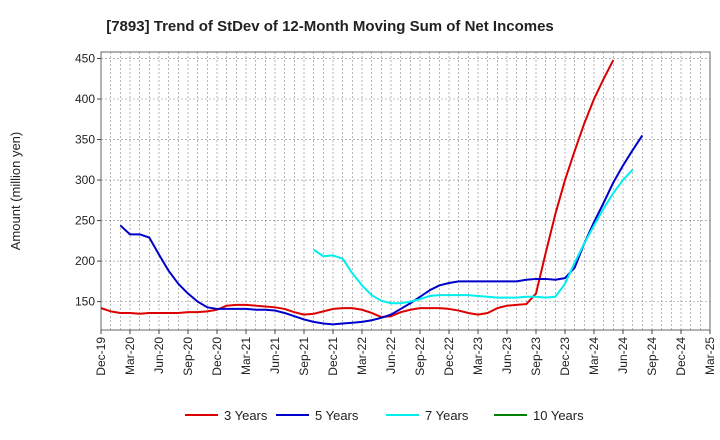  I want to click on x-tick-label: Dec-23, so click(565, 356).